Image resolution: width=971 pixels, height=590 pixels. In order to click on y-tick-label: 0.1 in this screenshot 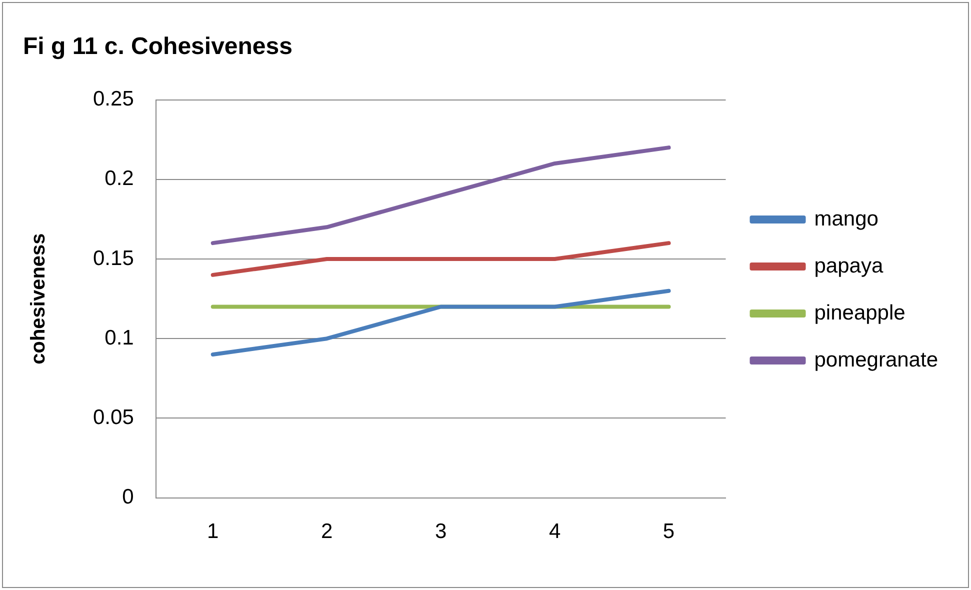, I will do `click(119, 338)`.